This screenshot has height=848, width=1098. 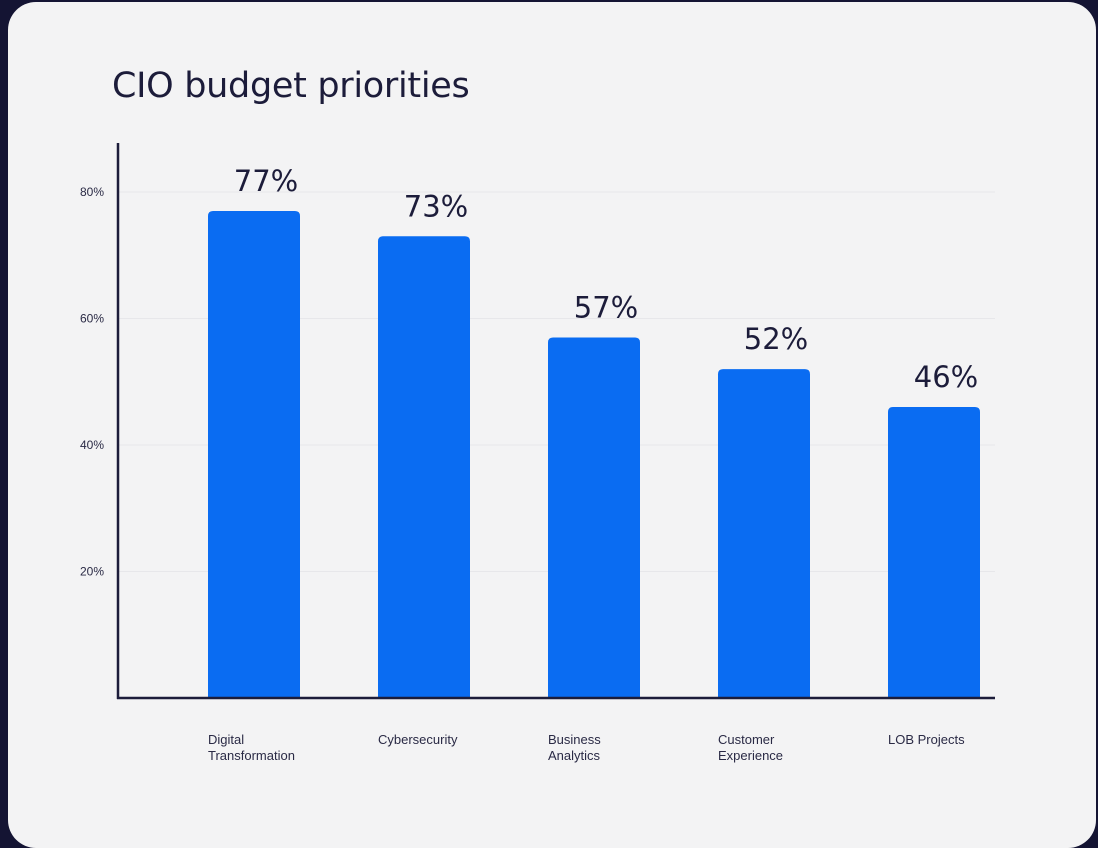 What do you see at coordinates (251, 747) in the screenshot?
I see `x-tick-label: Digital Transformation` at bounding box center [251, 747].